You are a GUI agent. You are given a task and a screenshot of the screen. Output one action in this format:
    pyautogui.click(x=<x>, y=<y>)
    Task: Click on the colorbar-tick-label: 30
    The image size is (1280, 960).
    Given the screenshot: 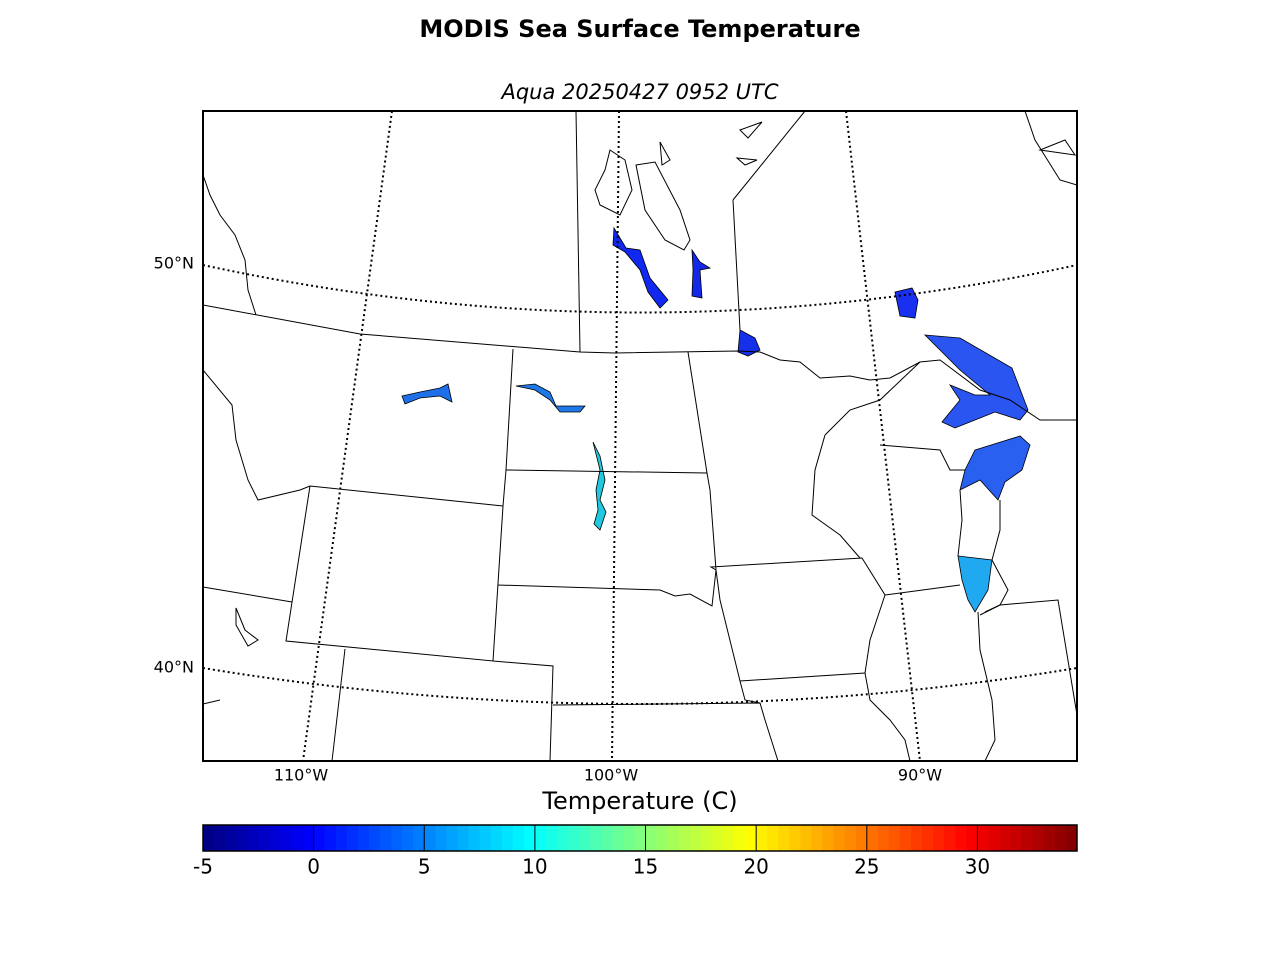 What is the action you would take?
    pyautogui.click(x=977, y=867)
    